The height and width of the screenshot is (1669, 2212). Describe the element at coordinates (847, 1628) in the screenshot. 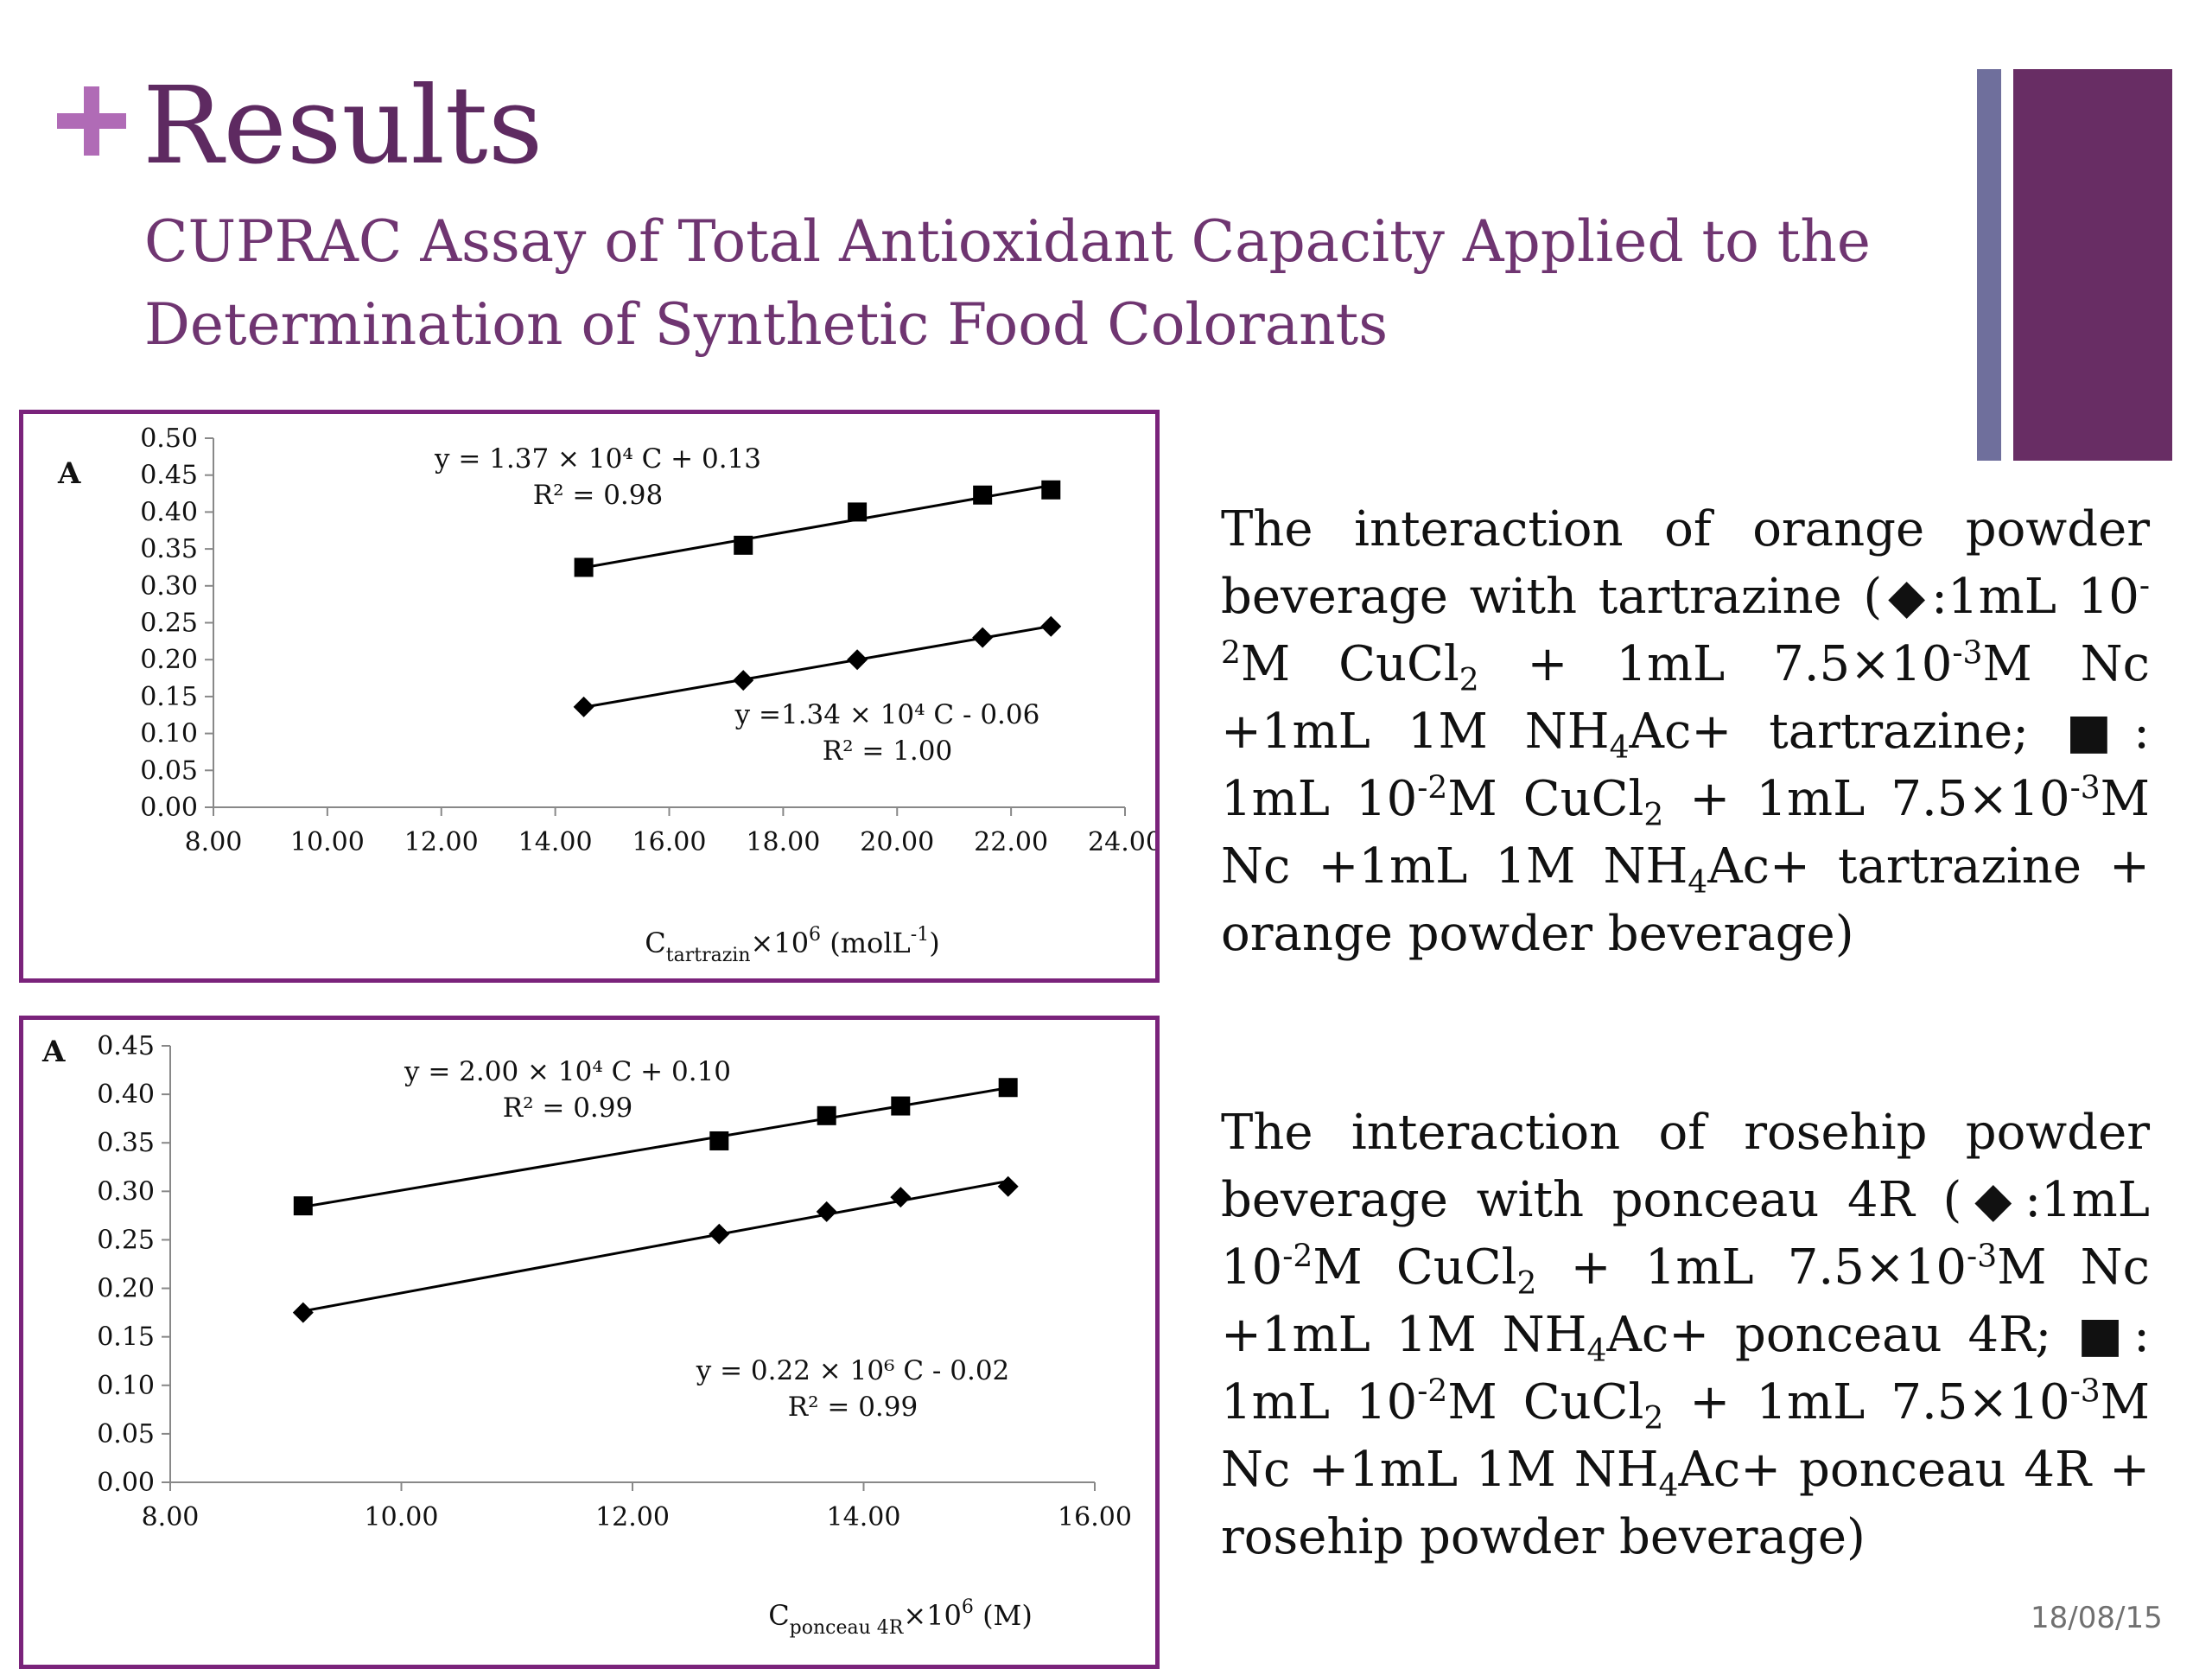

I see `x-axis-label-part: ponceau 4R` at that location.